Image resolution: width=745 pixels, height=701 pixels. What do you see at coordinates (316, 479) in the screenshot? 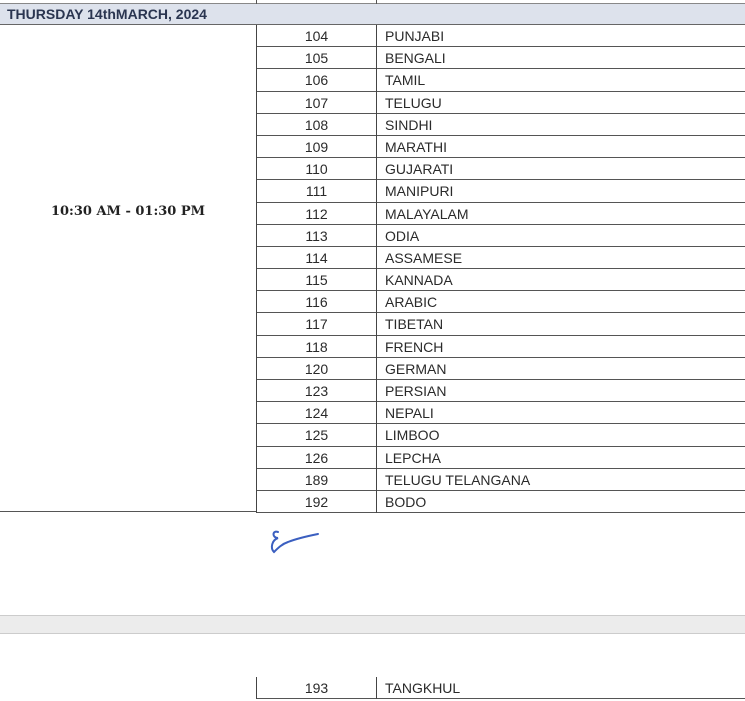
I see `subject-code: 189` at bounding box center [316, 479].